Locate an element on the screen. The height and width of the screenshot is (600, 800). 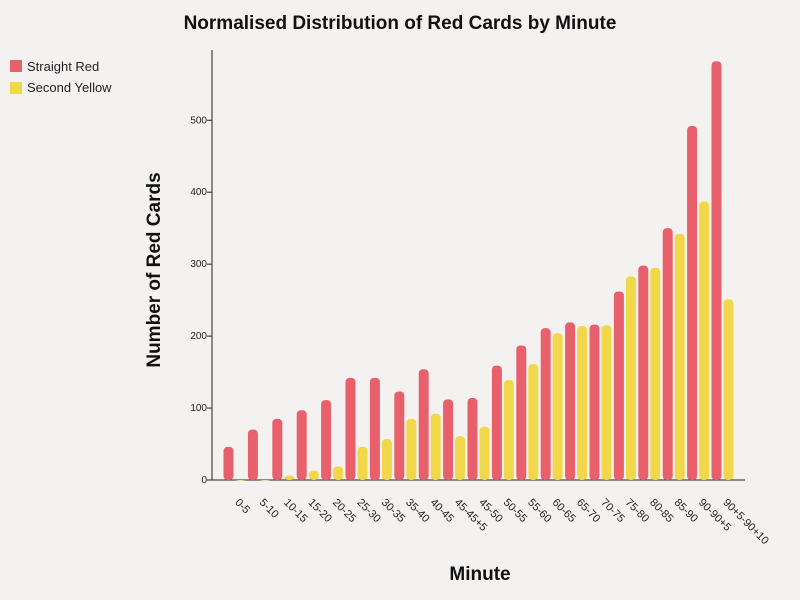
x-tick-label: 75-80 is located at coordinates (637, 511).